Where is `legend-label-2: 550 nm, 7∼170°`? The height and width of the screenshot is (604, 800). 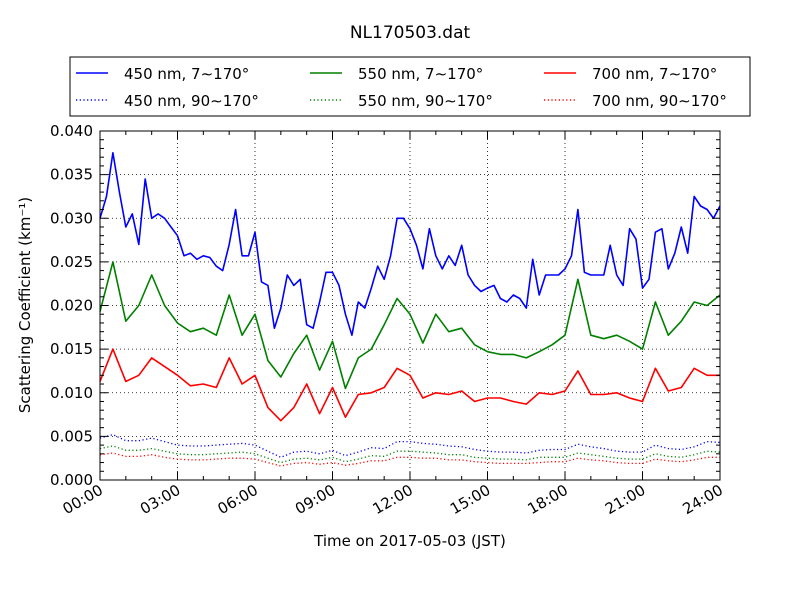 legend-label-2: 550 nm, 7∼170° is located at coordinates (420, 74).